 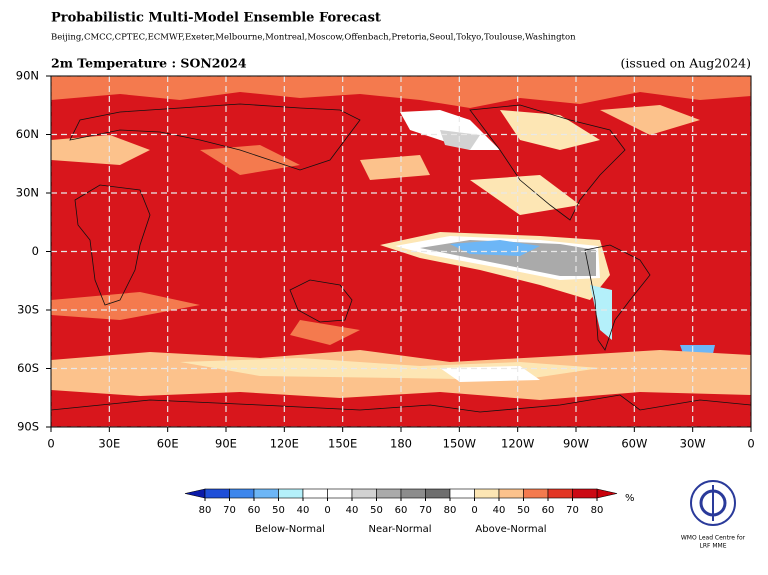 I want to click on wmo-logo: WMO Lead Centre for LRF MME, so click(x=713, y=515).